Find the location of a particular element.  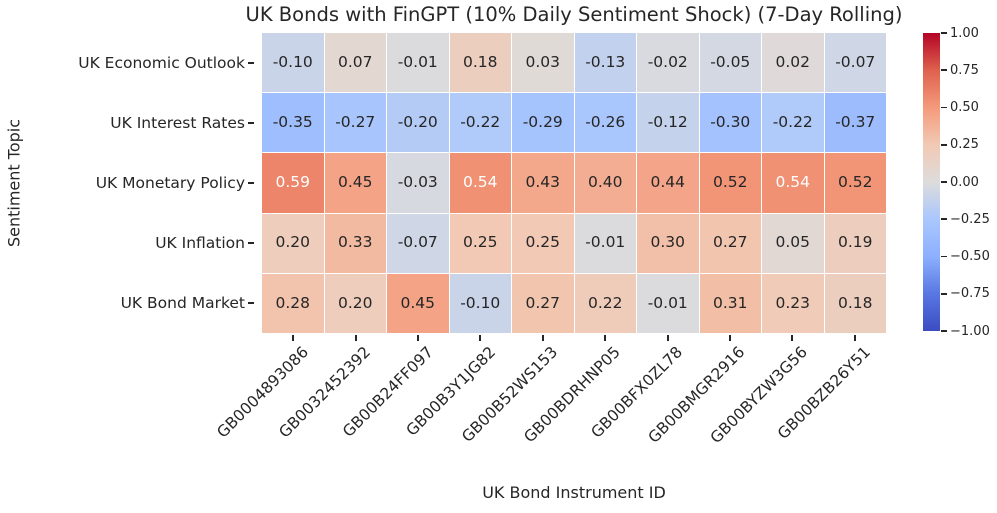

heatmap-cell: 0.59 is located at coordinates (293, 183).